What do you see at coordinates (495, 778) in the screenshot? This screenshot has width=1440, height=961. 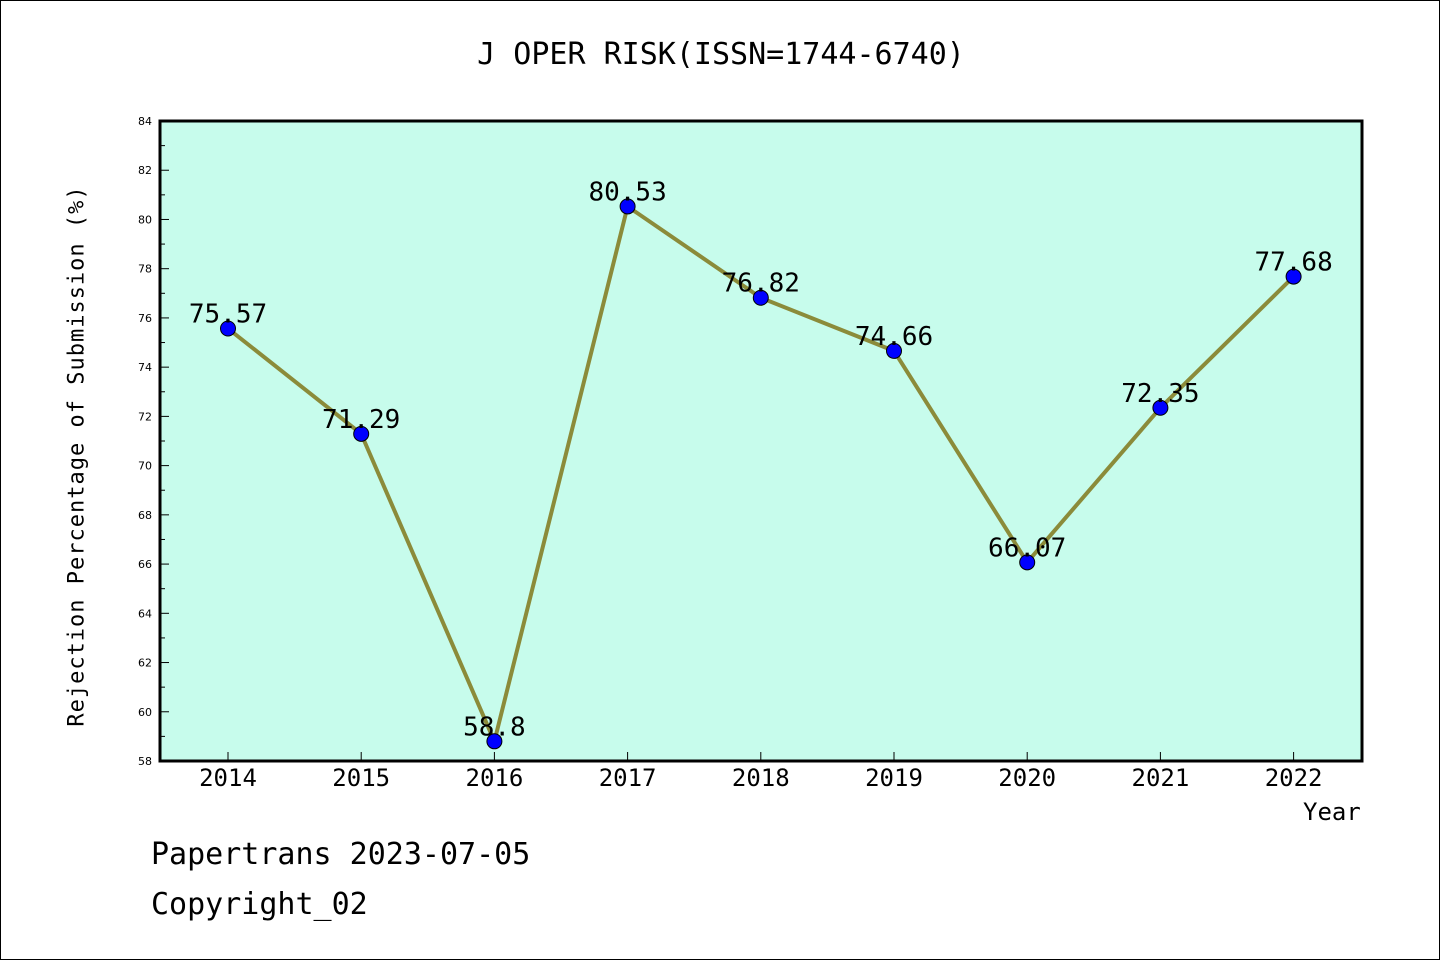 I see `x-tick-label: 2016` at bounding box center [495, 778].